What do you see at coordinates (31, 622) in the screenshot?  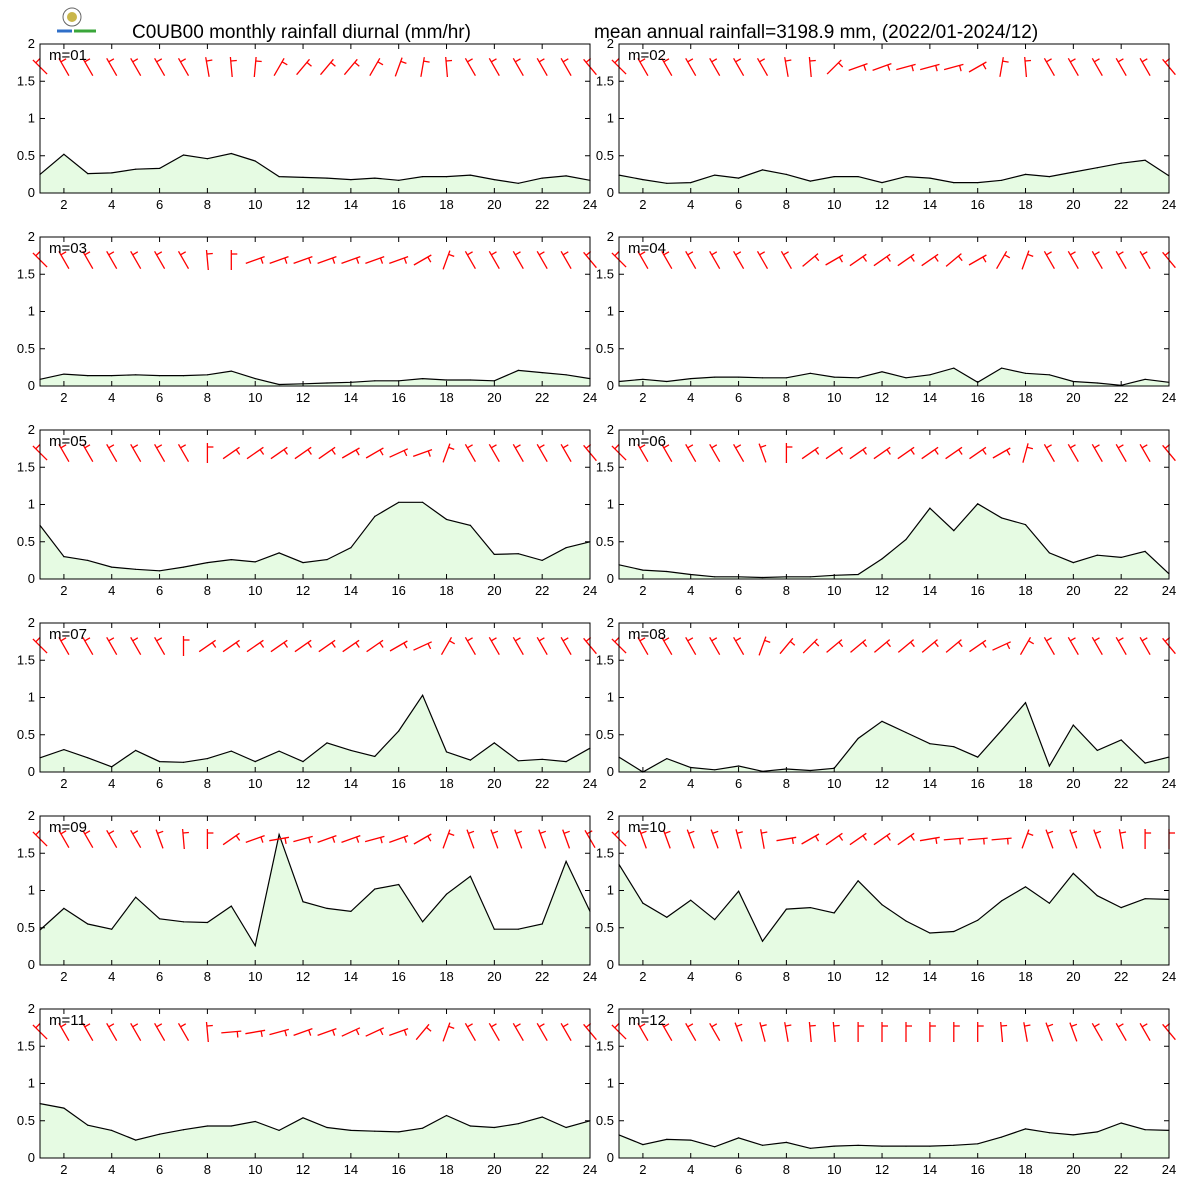 I see `y-tick-label: 2` at bounding box center [31, 622].